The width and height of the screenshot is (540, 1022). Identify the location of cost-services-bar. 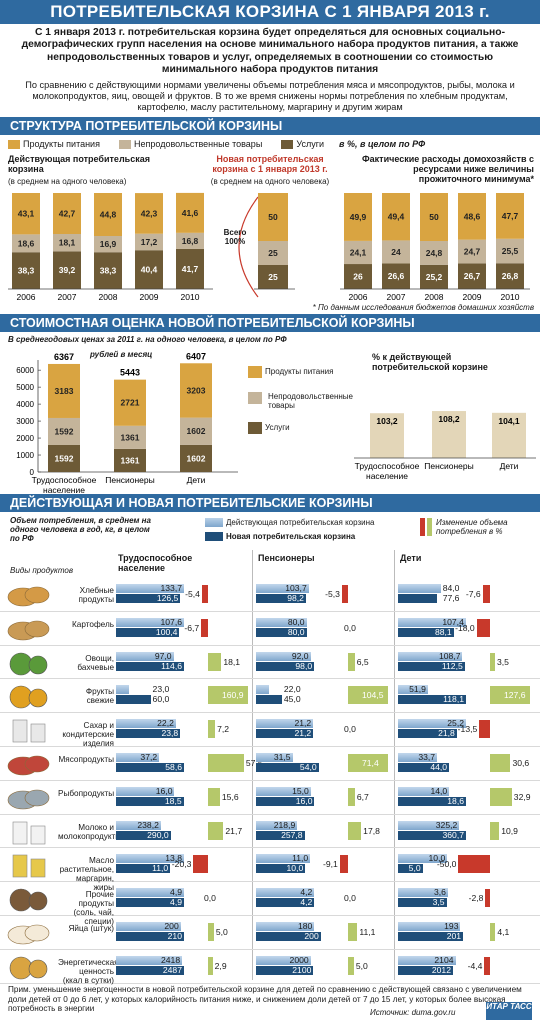
(64, 458).